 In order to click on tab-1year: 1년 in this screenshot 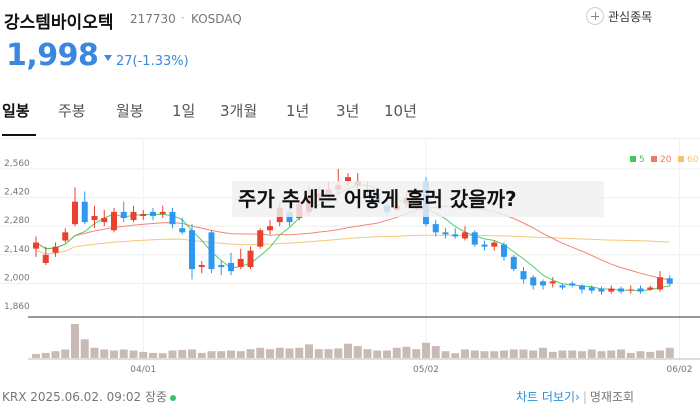, I will do `click(298, 111)`.